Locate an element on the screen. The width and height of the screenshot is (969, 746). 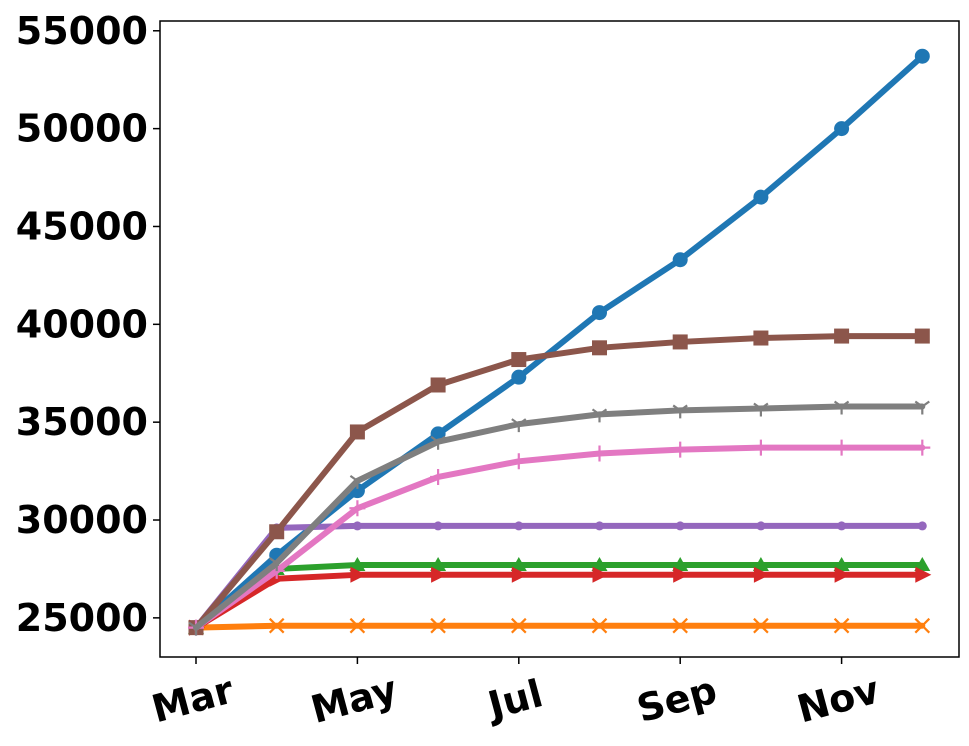
y-tick-label: 40000 is located at coordinates (82, 324).